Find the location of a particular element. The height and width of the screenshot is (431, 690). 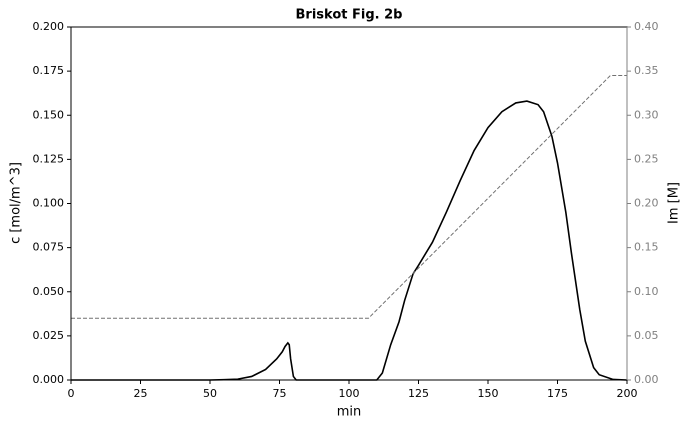

x-tick-label: 75 is located at coordinates (280, 393).